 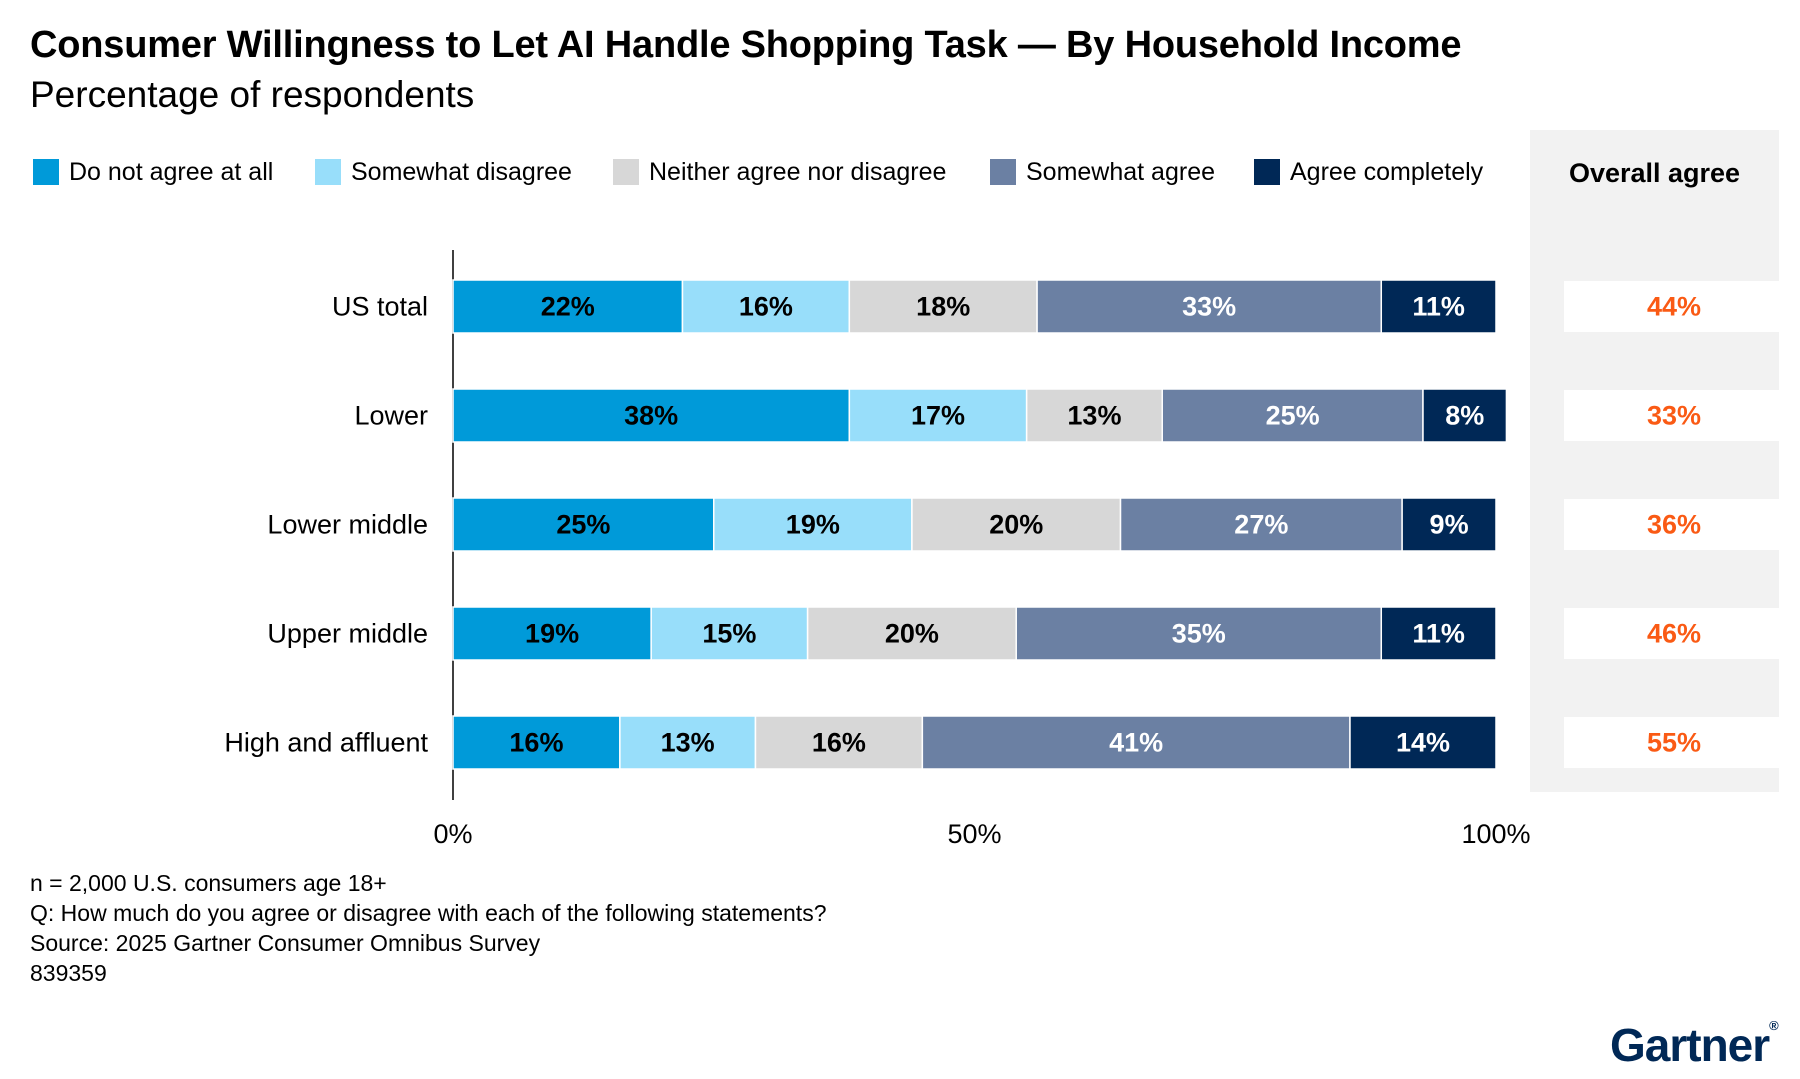 I want to click on data-label: 41%, so click(x=1136, y=743).